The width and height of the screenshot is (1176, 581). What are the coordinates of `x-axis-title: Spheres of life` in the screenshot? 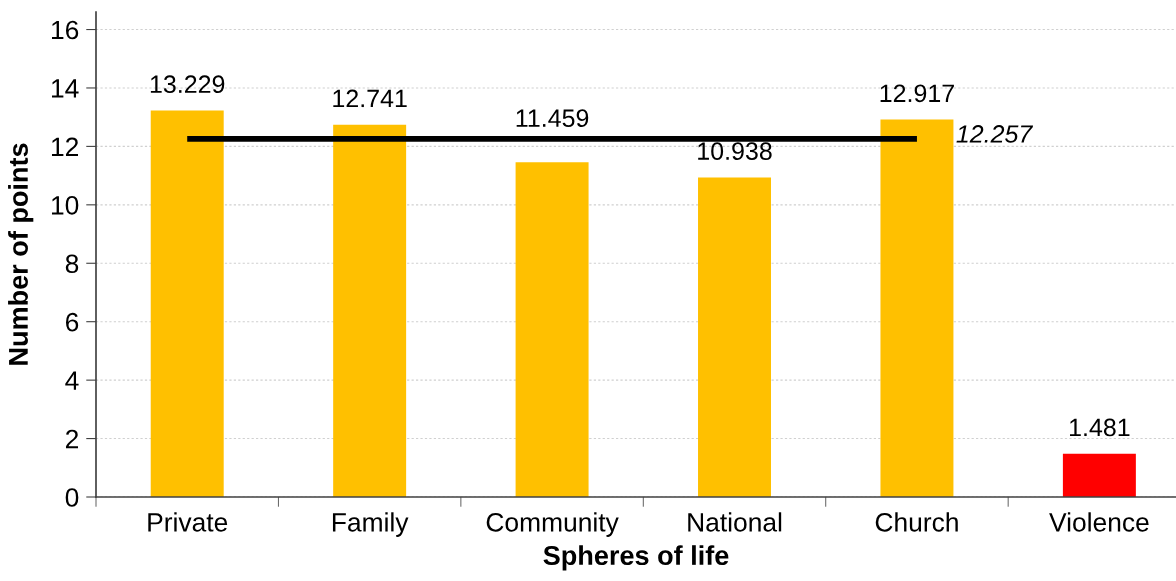 It's located at (636, 558).